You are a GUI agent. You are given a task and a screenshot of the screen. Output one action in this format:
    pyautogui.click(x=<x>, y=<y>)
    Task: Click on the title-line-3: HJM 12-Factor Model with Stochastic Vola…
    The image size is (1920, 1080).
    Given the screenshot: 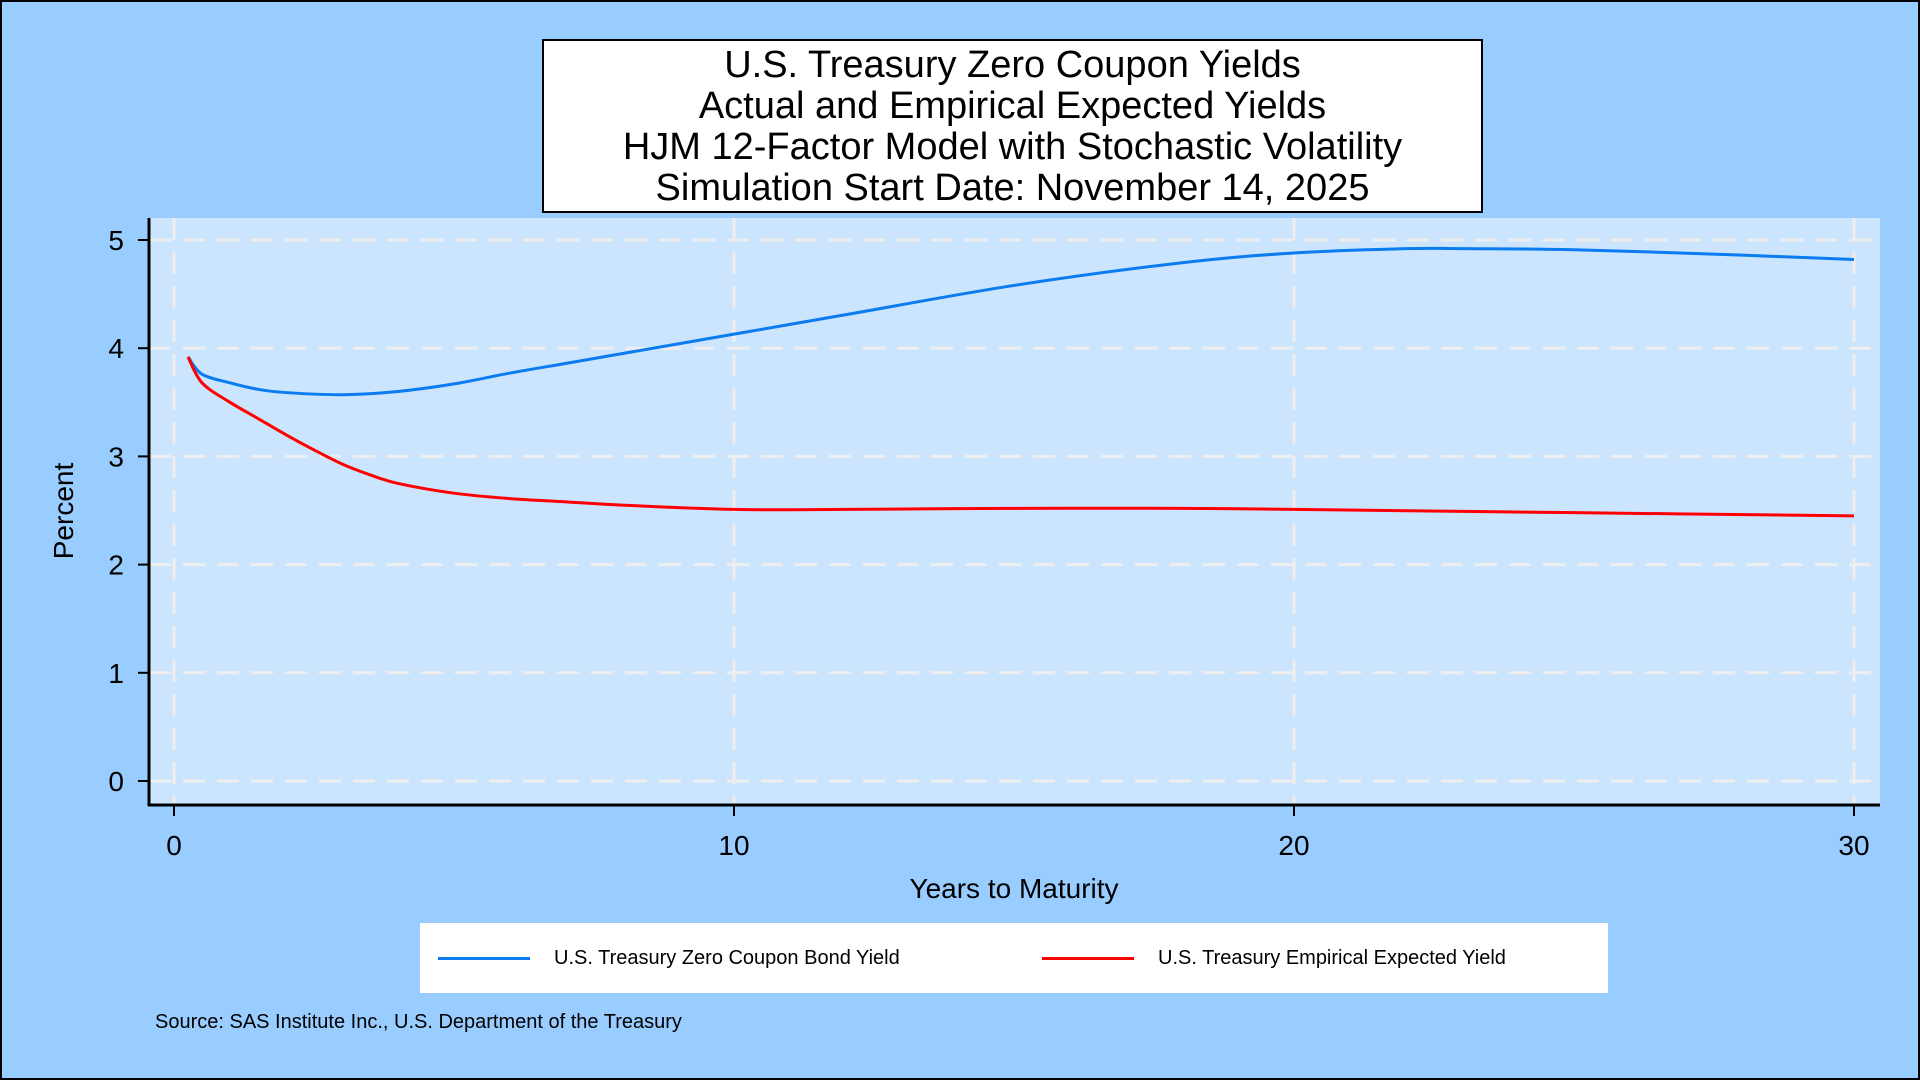 What is the action you would take?
    pyautogui.click(x=1012, y=147)
    